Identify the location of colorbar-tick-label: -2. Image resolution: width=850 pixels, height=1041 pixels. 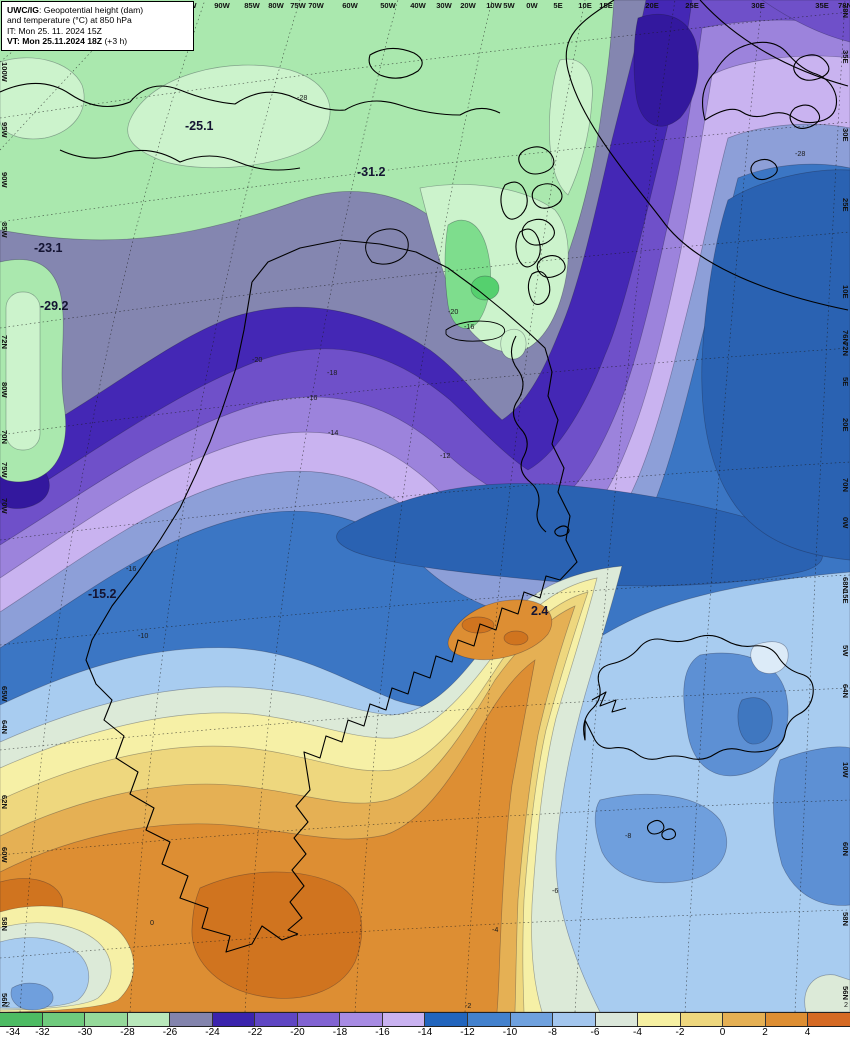
(680, 1032).